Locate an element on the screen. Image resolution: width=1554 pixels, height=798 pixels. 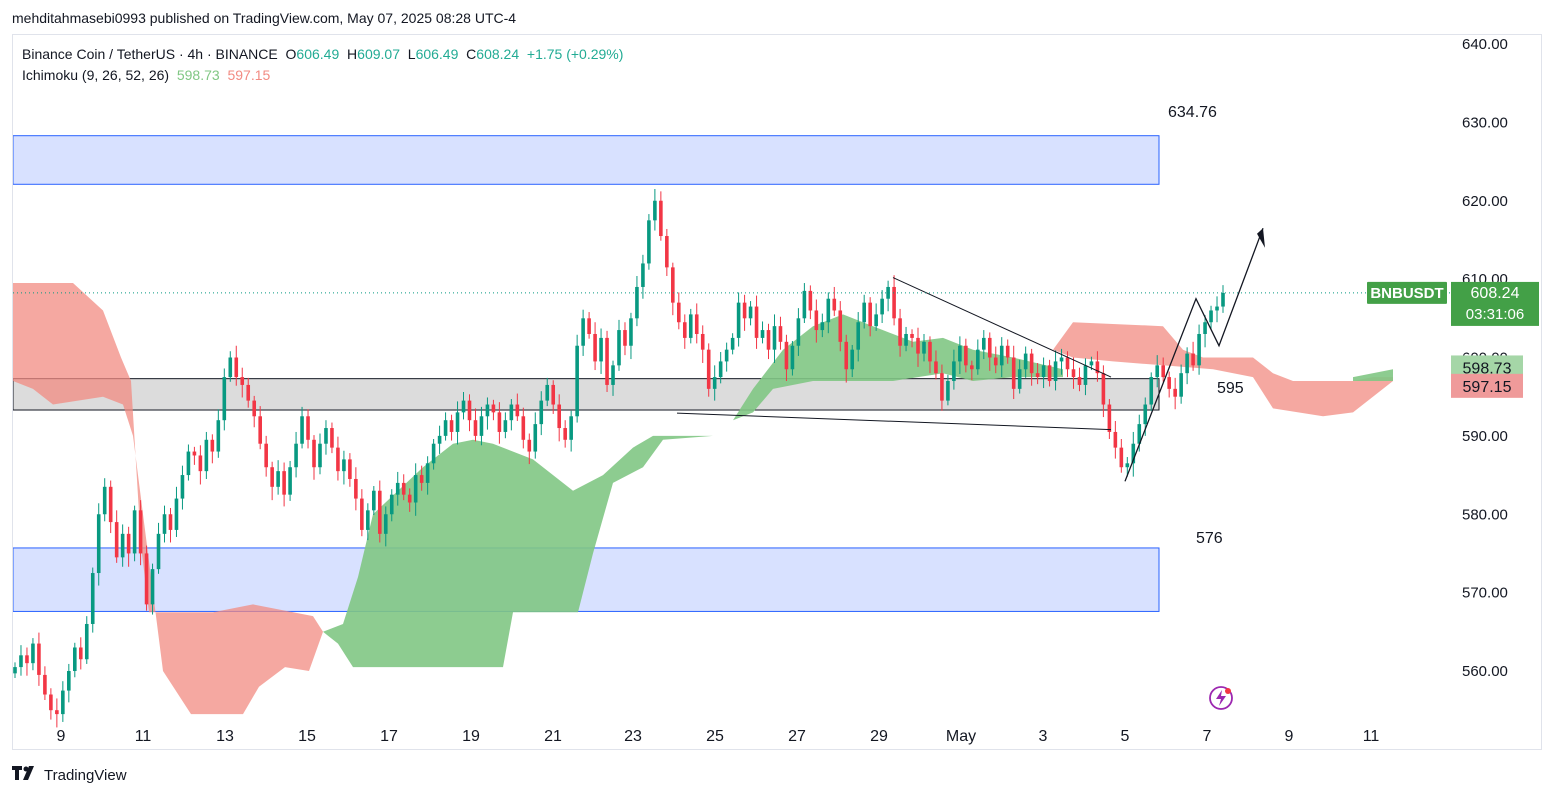
x-axis-tick-label: 9 is located at coordinates (61, 736).